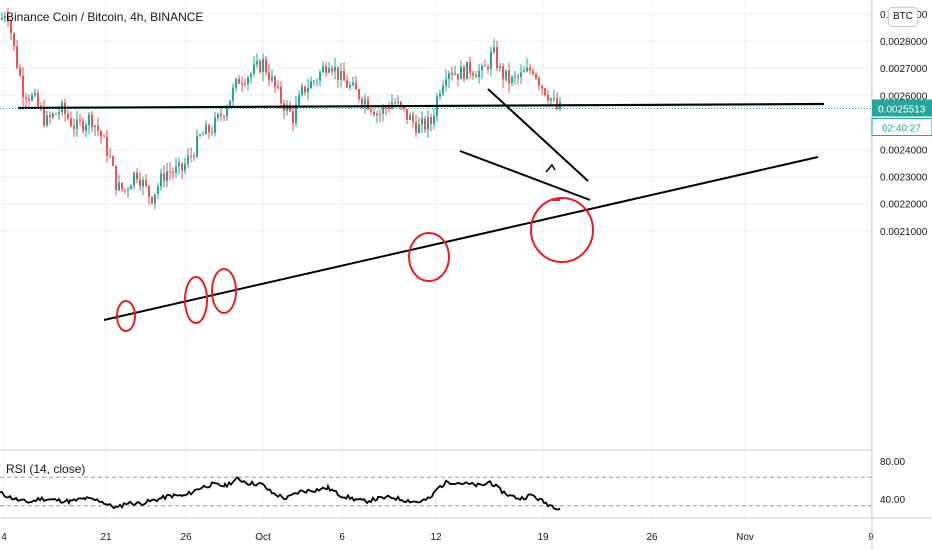 The height and width of the screenshot is (550, 932). What do you see at coordinates (901, 117) in the screenshot?
I see `current-price-label: 0.0025513 02:40:27` at bounding box center [901, 117].